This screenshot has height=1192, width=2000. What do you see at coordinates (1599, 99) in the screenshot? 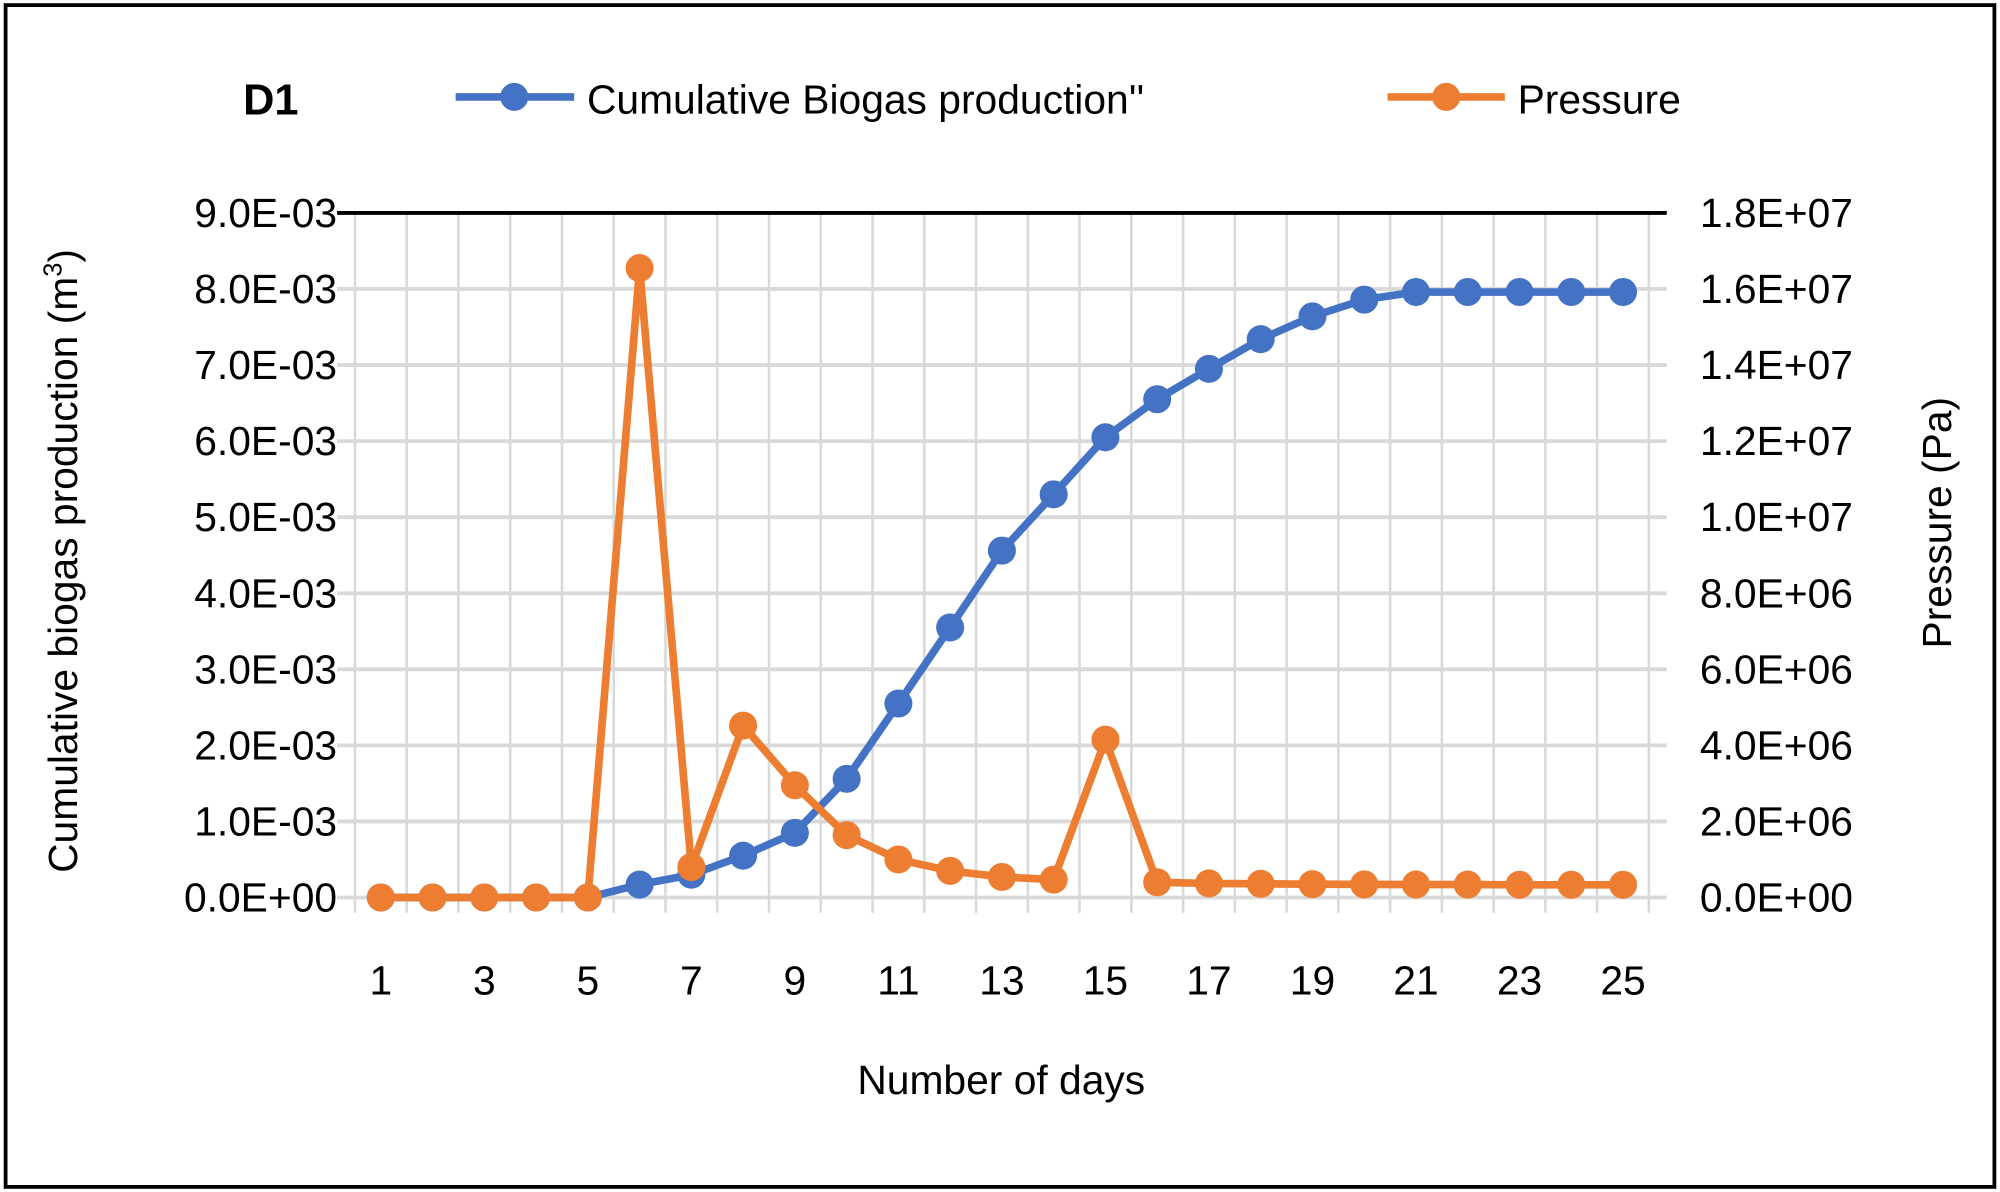
I see `legend-label-pressure: Pressure` at bounding box center [1599, 99].